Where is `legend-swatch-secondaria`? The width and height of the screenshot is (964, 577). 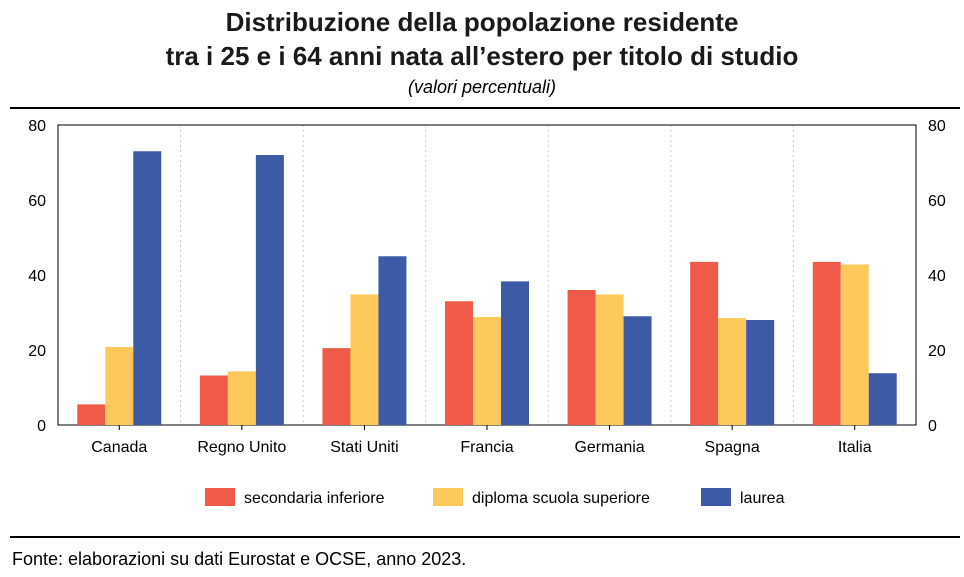
legend-swatch-secondaria is located at coordinates (220, 497).